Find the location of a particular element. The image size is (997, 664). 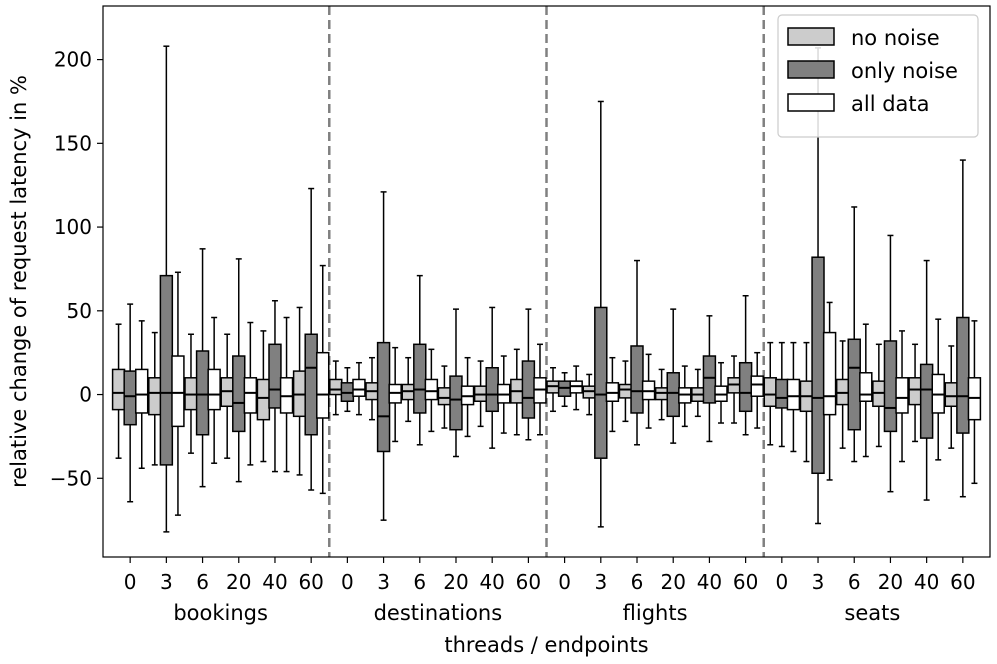

endpoint-labels: bookings destinations flights seats is located at coordinates (536, 613).